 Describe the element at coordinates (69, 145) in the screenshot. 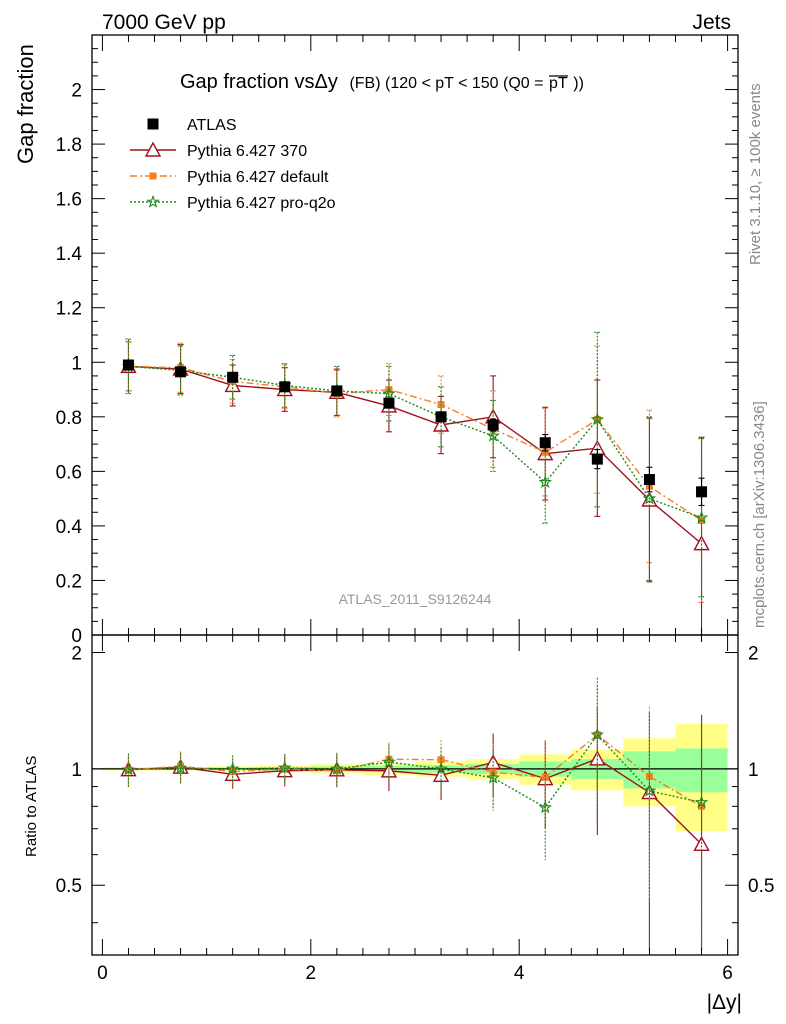

I see `y-tick-label: 1.8` at that location.